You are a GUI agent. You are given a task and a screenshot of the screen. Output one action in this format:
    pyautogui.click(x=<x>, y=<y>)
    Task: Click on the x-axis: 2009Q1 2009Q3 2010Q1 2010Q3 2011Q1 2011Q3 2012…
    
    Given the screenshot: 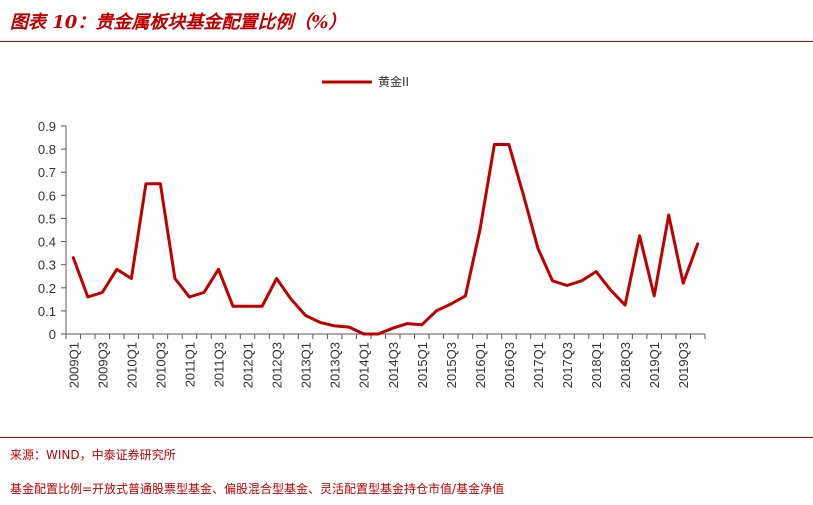 What is the action you would take?
    pyautogui.click(x=385, y=360)
    